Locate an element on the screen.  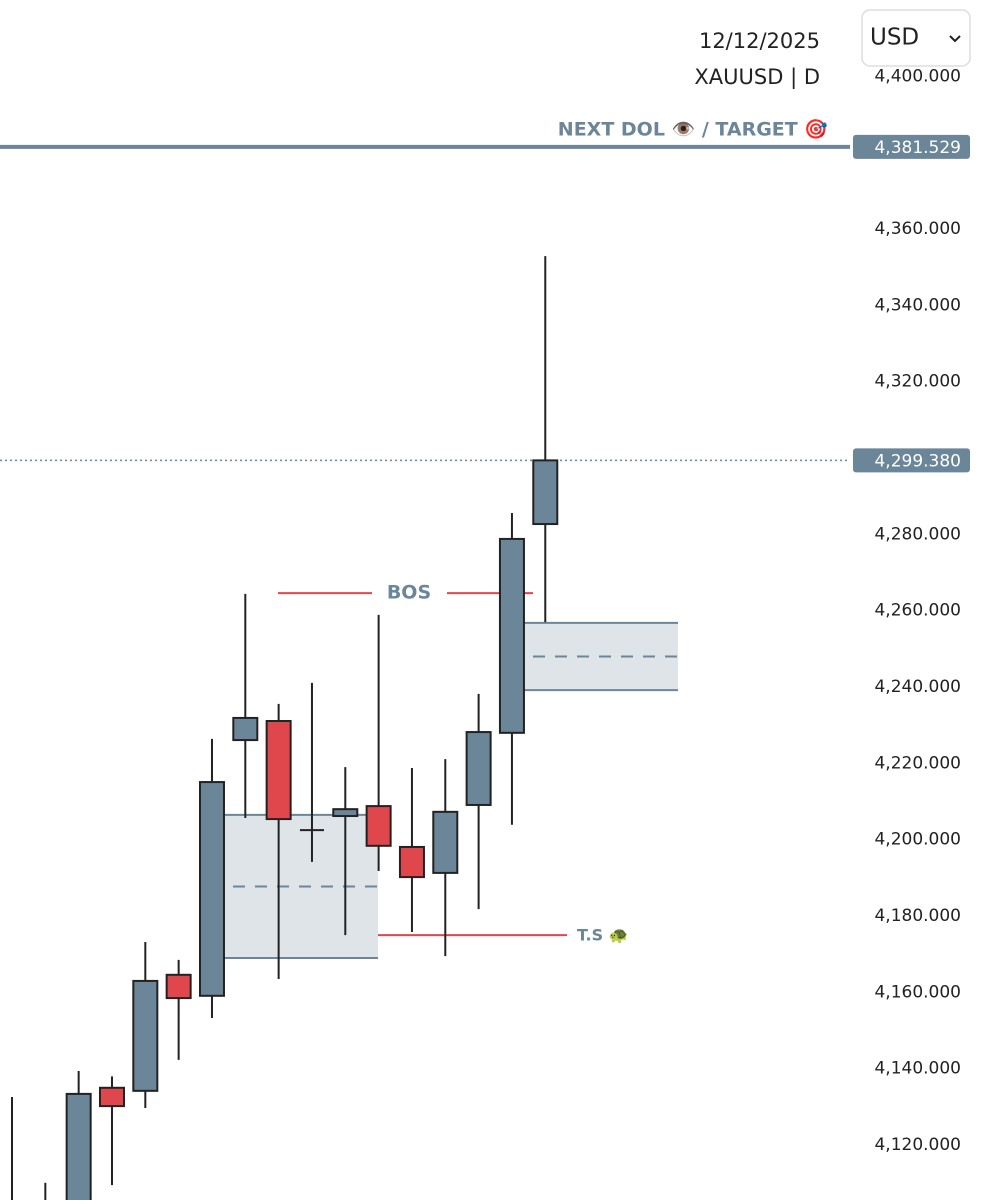
header-bg is located at coordinates (720, 57).